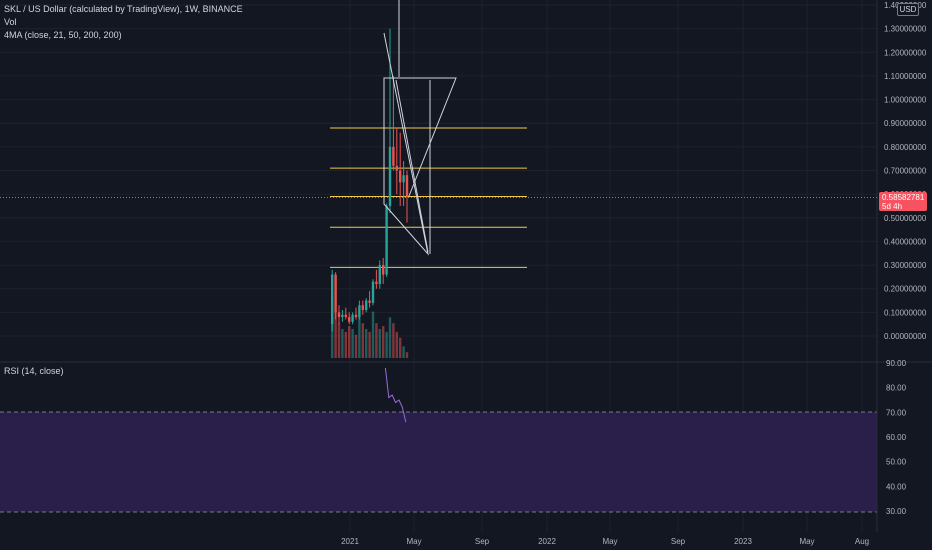 The width and height of the screenshot is (932, 550). What do you see at coordinates (862, 541) in the screenshot?
I see `time-tick-label: Aug` at bounding box center [862, 541].